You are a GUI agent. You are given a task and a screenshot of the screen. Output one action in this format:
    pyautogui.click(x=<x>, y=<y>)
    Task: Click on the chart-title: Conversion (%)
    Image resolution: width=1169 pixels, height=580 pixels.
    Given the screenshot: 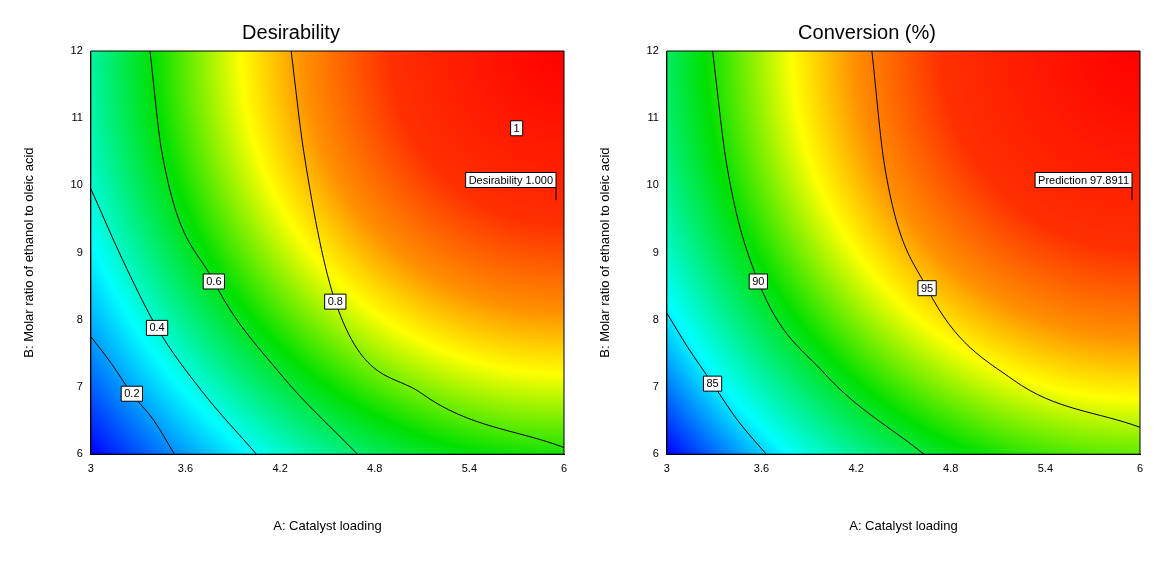 What is the action you would take?
    pyautogui.click(x=867, y=31)
    